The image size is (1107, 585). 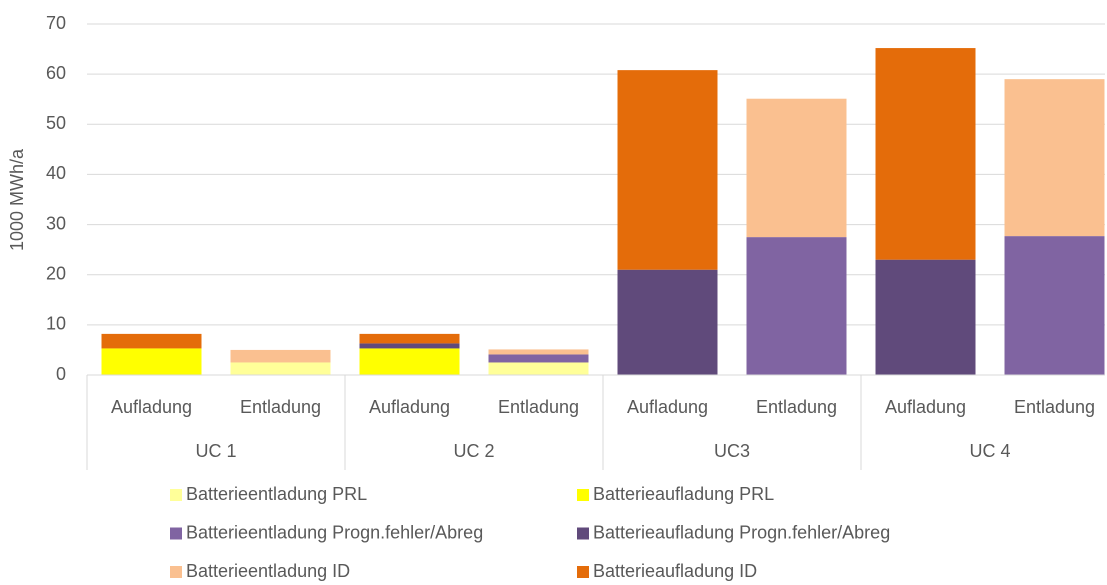 I want to click on y-axis-label: 1000 MWh/a, so click(x=17, y=199).